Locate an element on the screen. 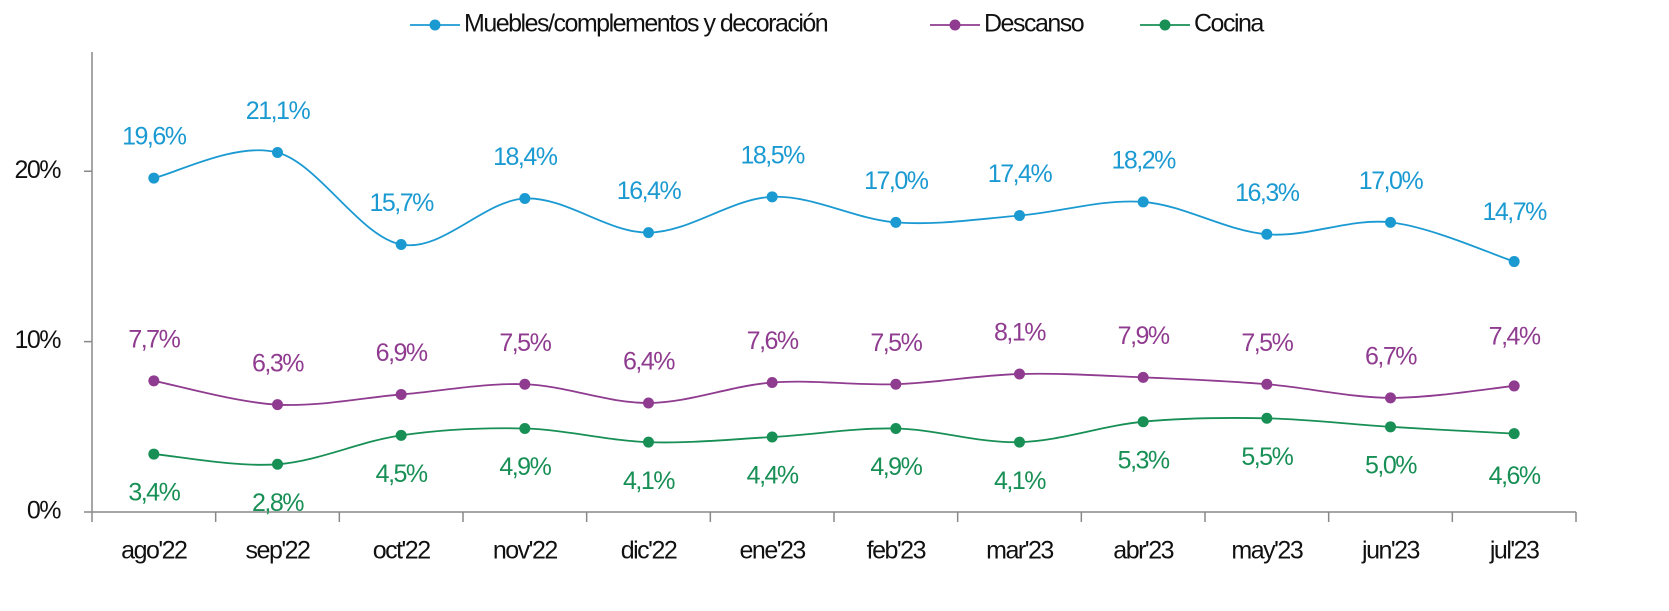 The width and height of the screenshot is (1669, 611). data-label: 17,4% is located at coordinates (1020, 174).